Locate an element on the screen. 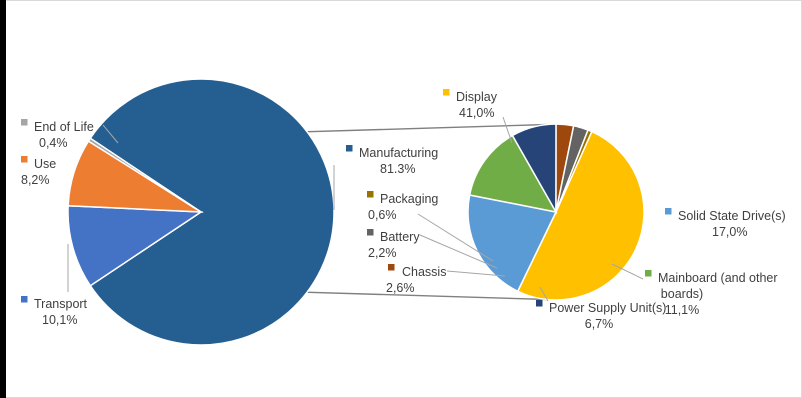  leader-line-display is located at coordinates (507, 130).